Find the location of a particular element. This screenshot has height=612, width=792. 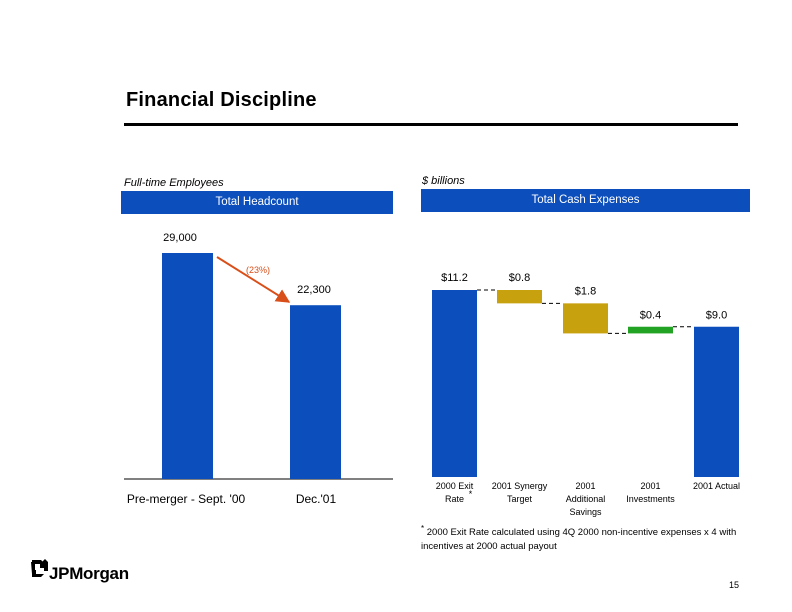

waterfall-category-label: Savings is located at coordinates (585, 512).